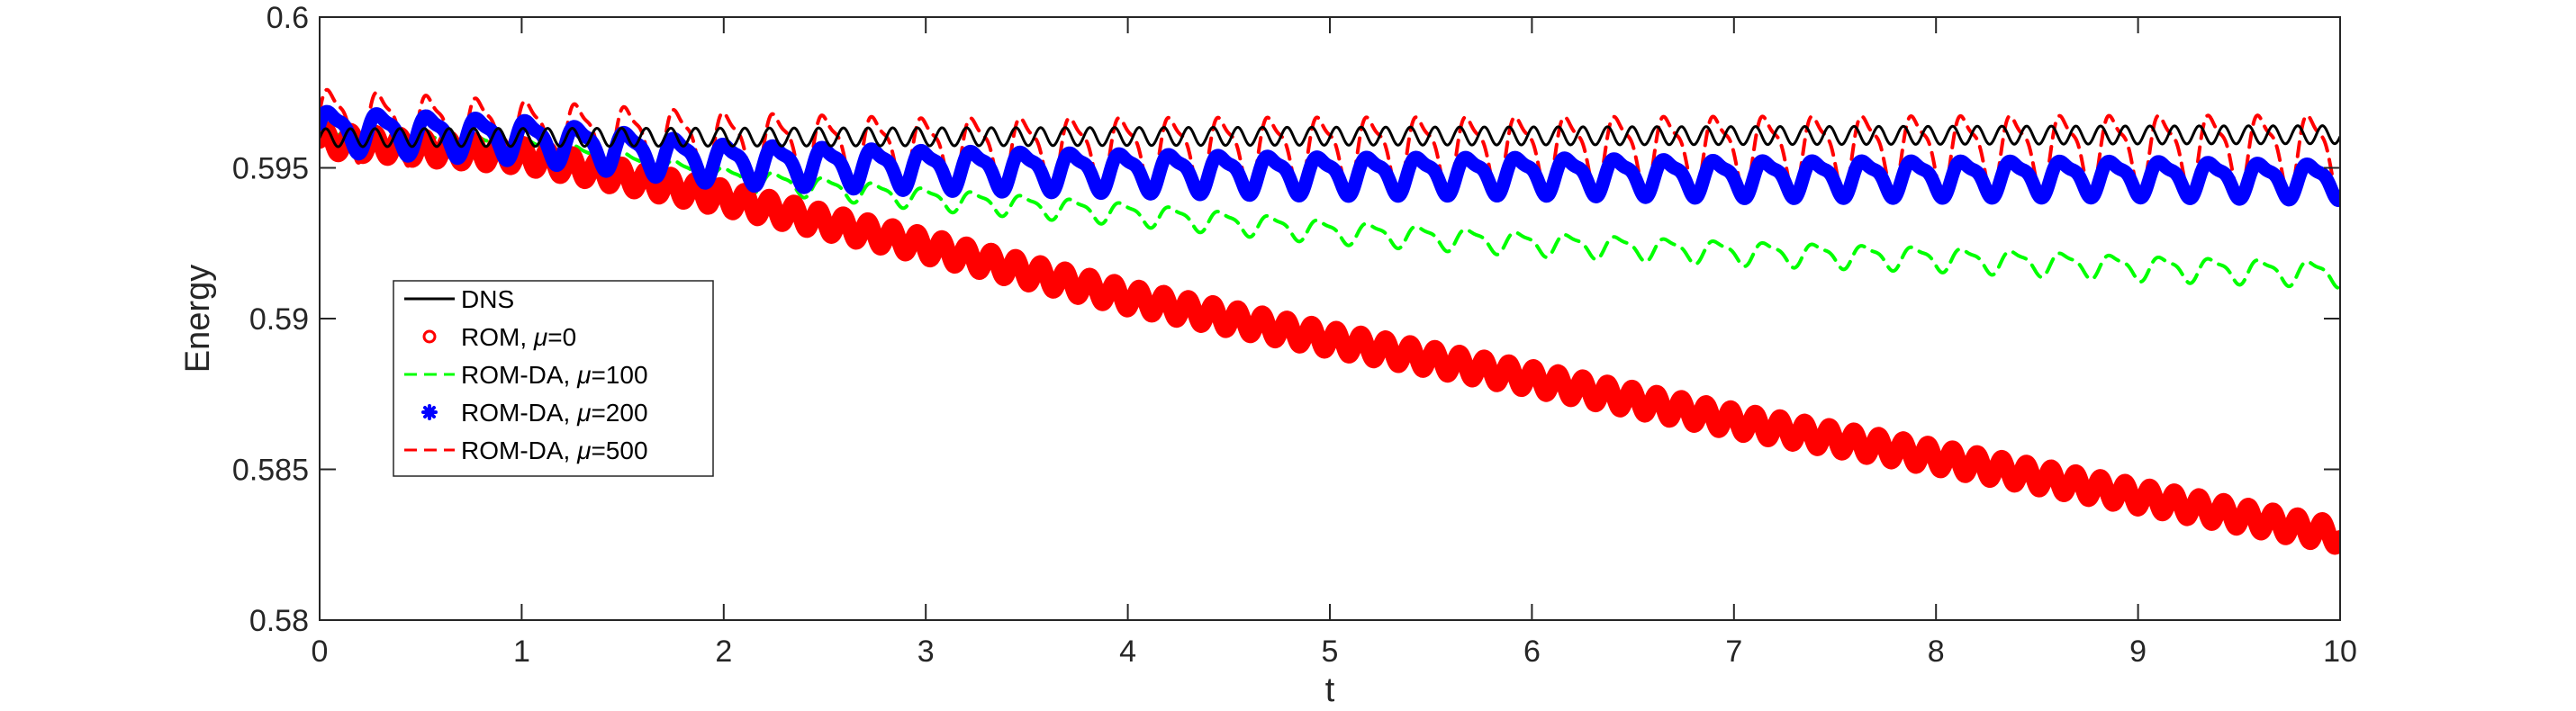 This screenshot has height=711, width=2576. I want to click on legend-swatch-romda-mu200, so click(429, 412).